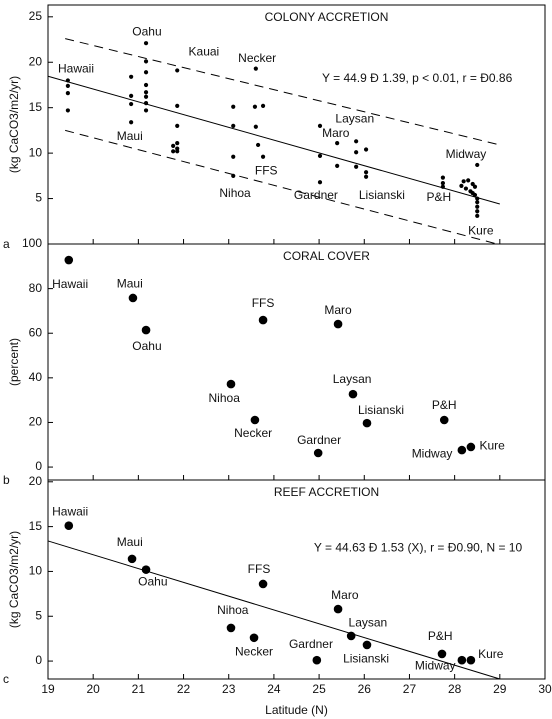  Describe the element at coordinates (274, 689) in the screenshot. I see `x-tick-label: 24` at that location.